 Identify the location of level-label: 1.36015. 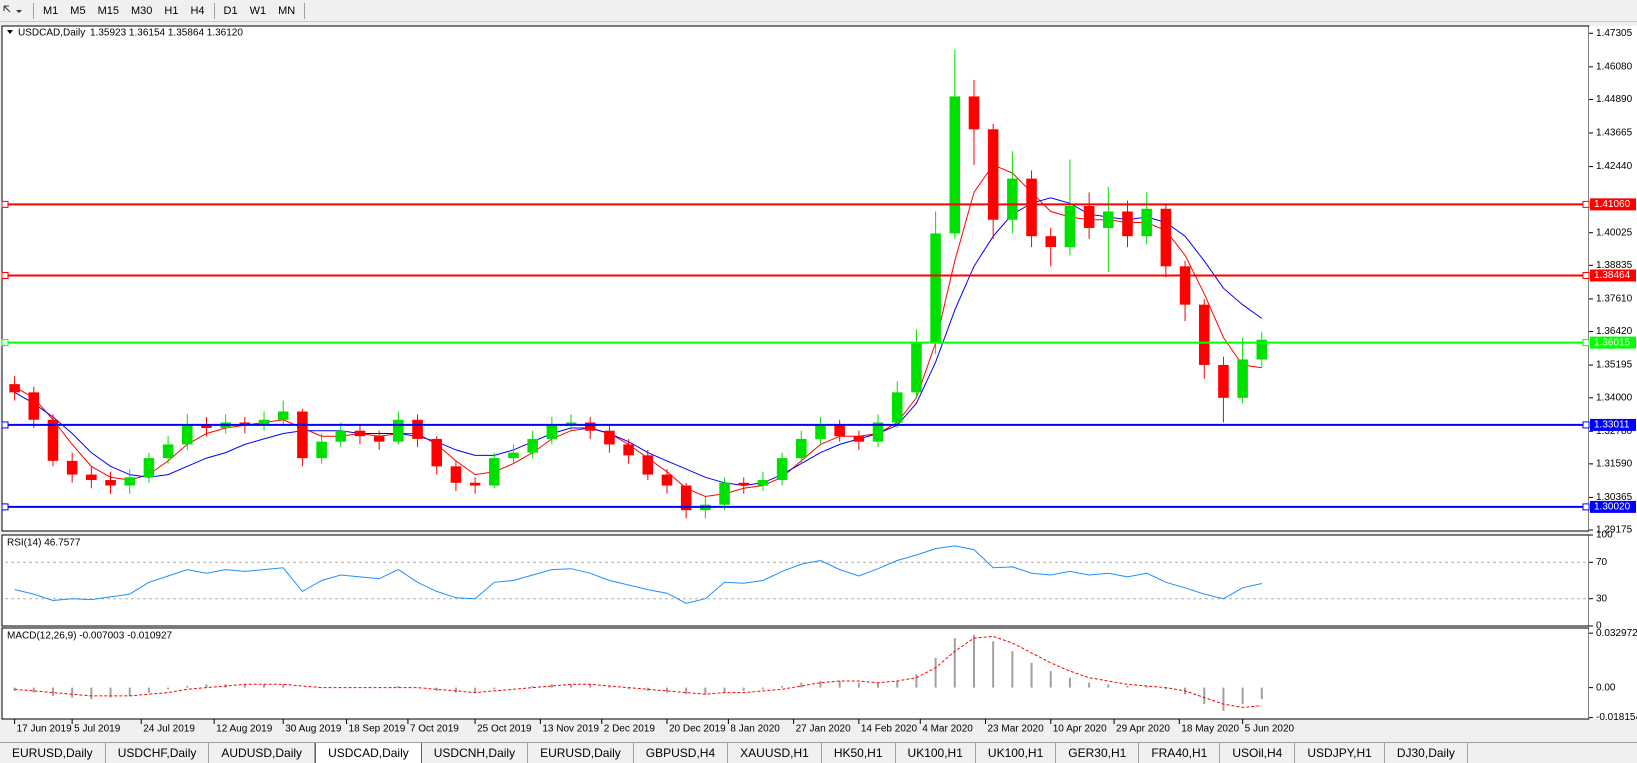
(1612, 342).